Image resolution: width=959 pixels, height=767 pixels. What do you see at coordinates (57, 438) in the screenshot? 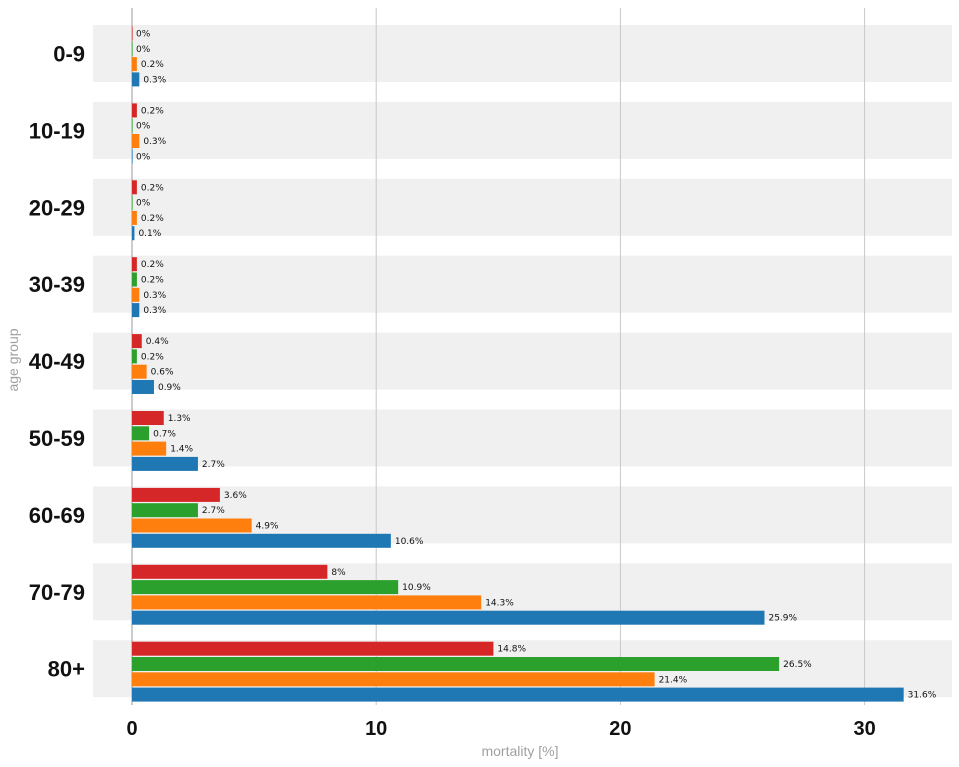
I see `category-label-50-59: 50-59` at bounding box center [57, 438].